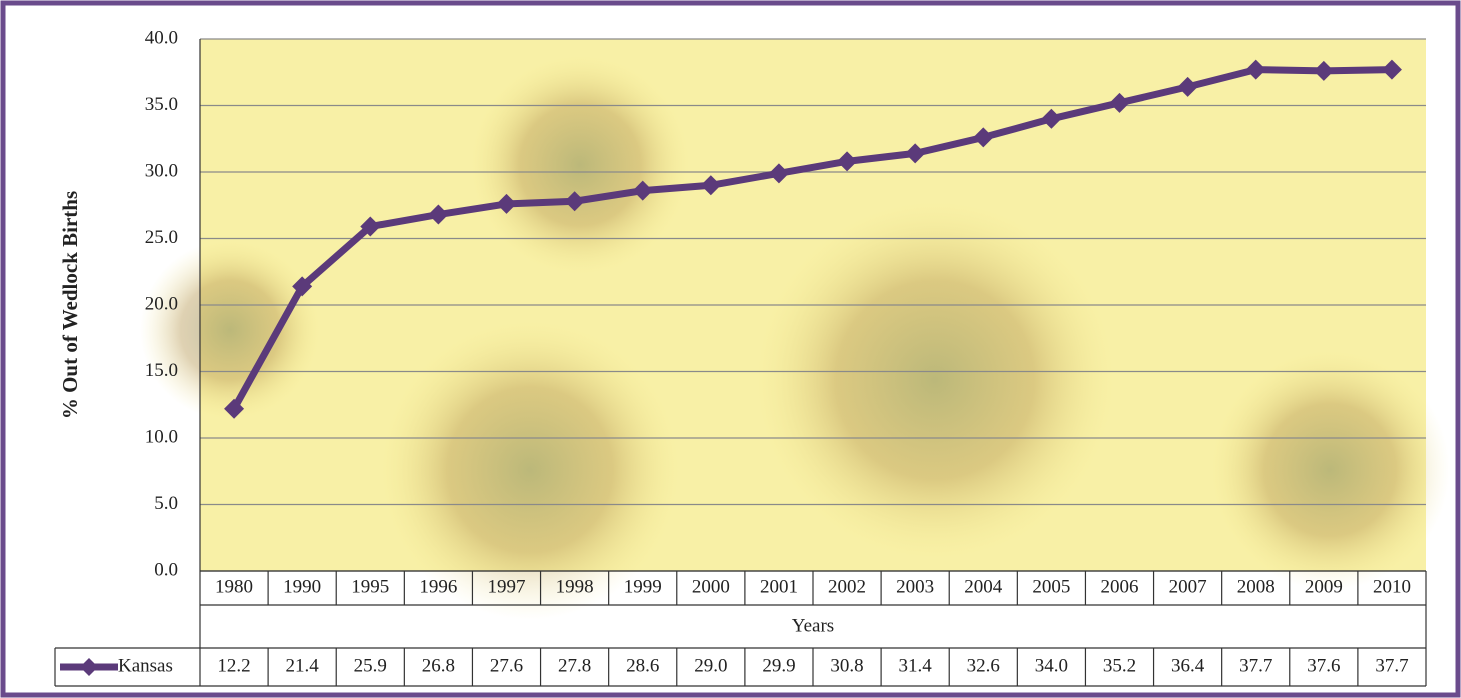 The width and height of the screenshot is (1461, 698). I want to click on table-value: 29.9, so click(778, 665).